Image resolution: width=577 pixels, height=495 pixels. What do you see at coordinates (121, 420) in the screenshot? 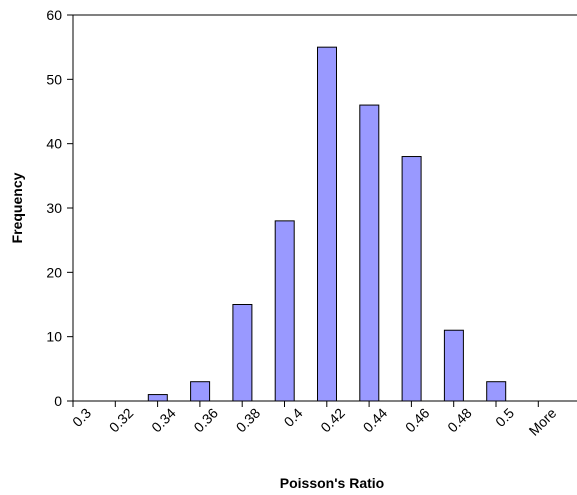
I see `x-tick-label-1: 0.32` at bounding box center [121, 420].